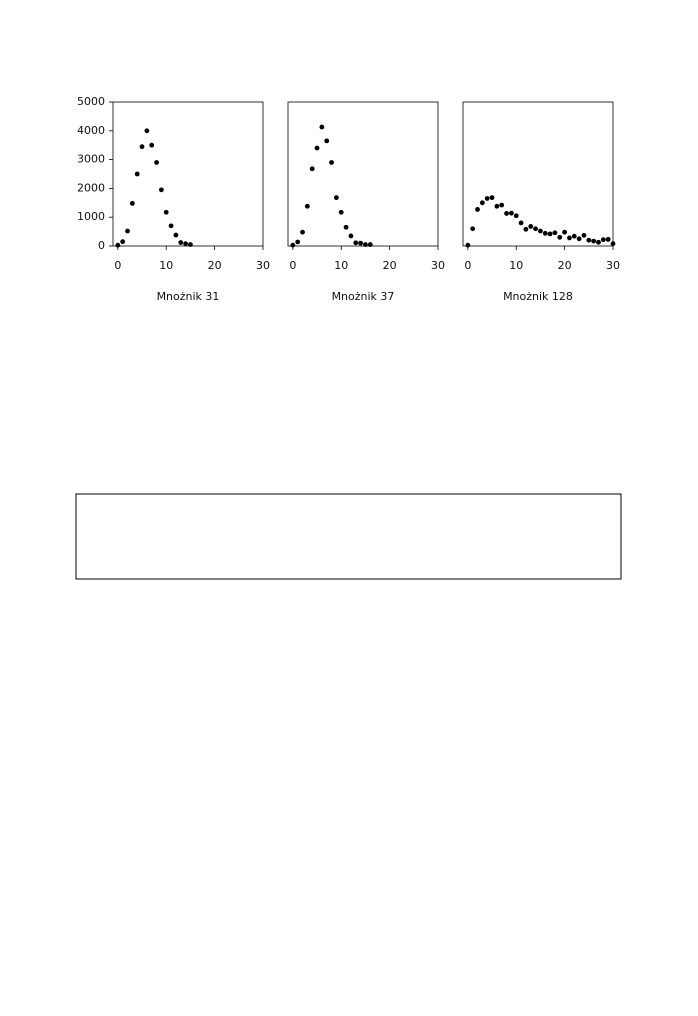 This screenshot has height=1016, width=698. What do you see at coordinates (91, 130) in the screenshot?
I see `y-tick-label: 4000` at bounding box center [91, 130].